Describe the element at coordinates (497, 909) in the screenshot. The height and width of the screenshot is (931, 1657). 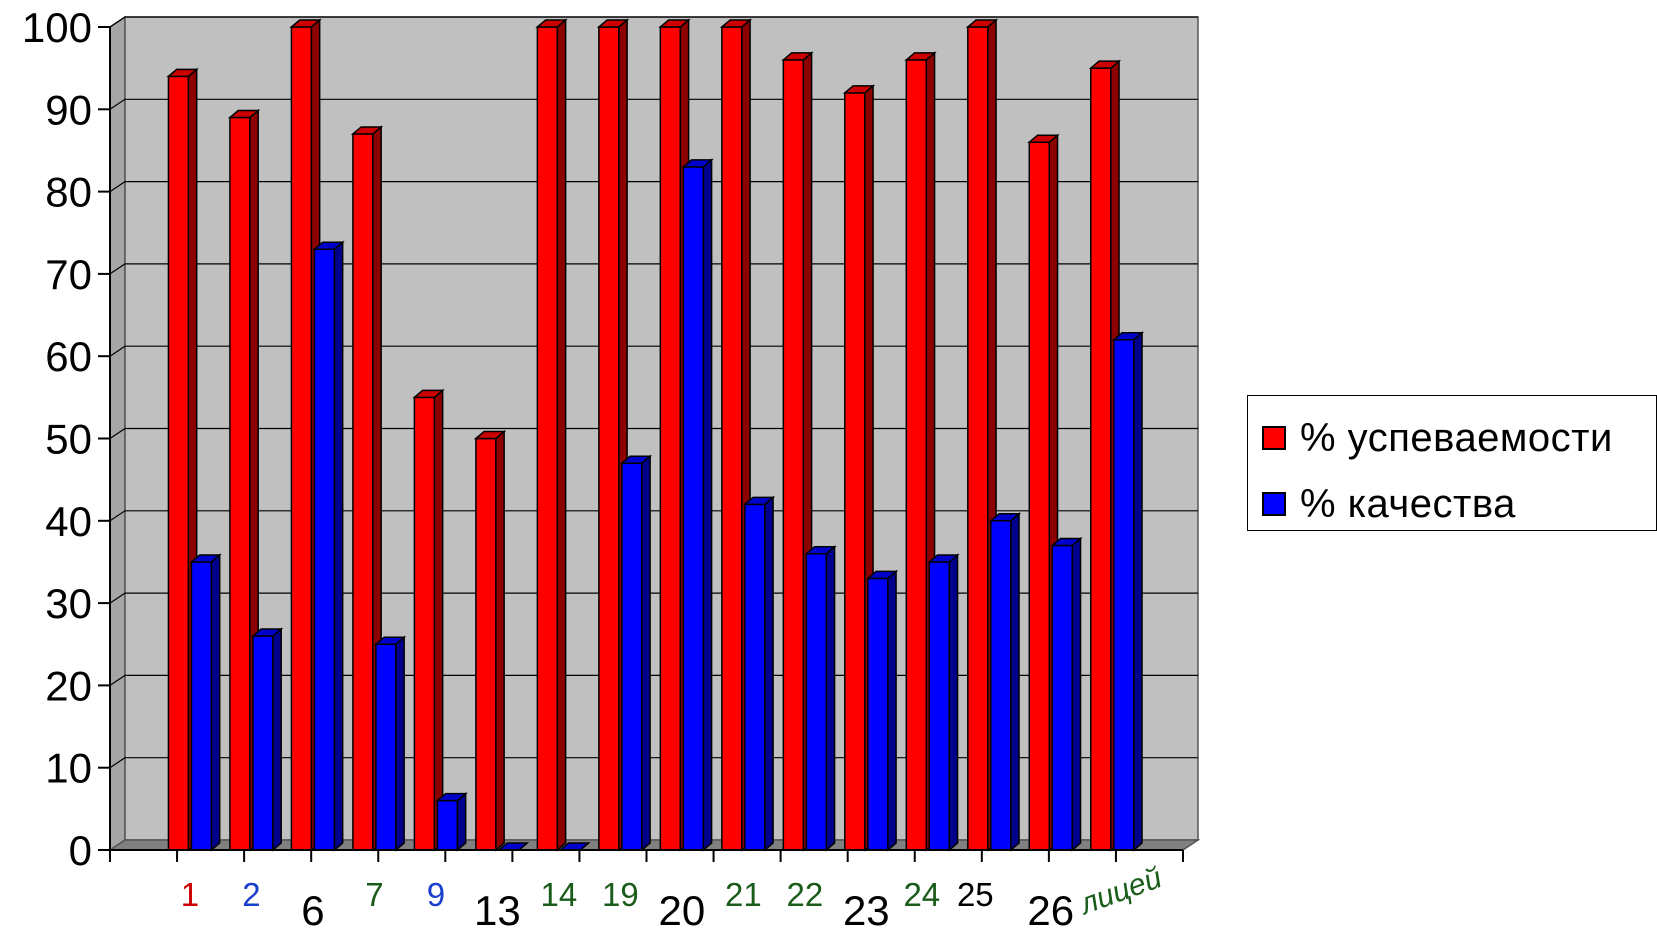
I see `x-tick-label: 13` at that location.